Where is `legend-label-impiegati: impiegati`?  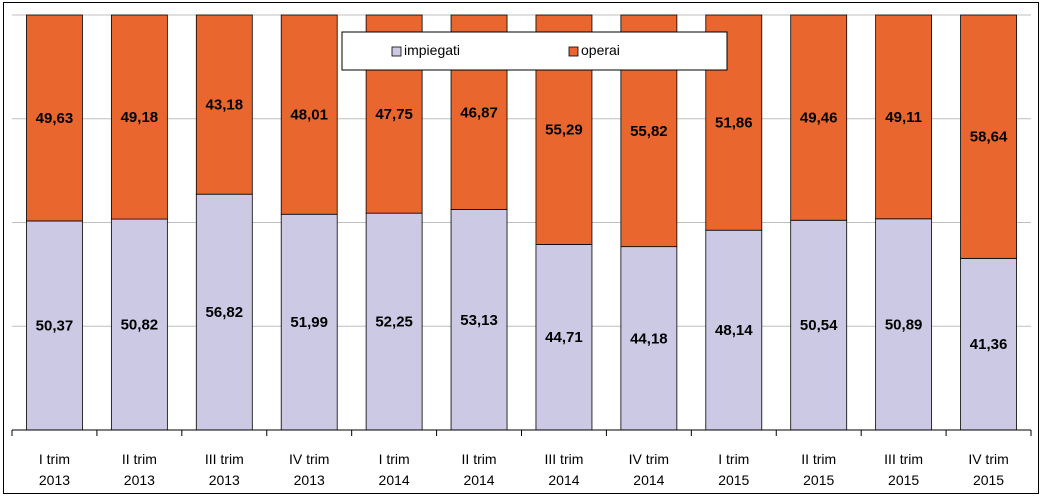 legend-label-impiegati: impiegati is located at coordinates (432, 50).